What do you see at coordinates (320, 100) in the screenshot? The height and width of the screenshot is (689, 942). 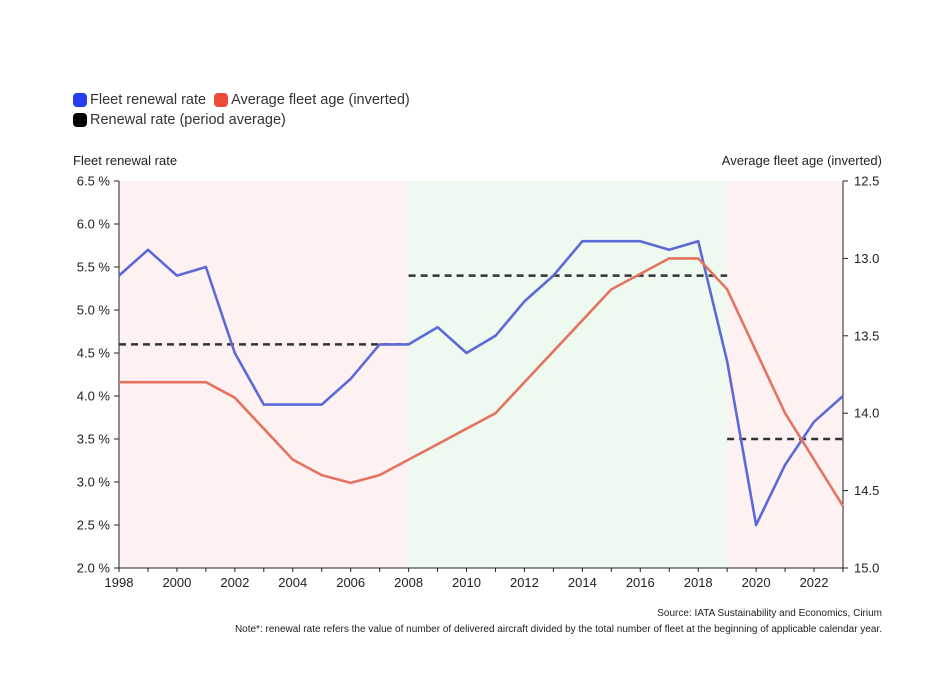 I see `legend-label: Average fleet age (inverted)` at bounding box center [320, 100].